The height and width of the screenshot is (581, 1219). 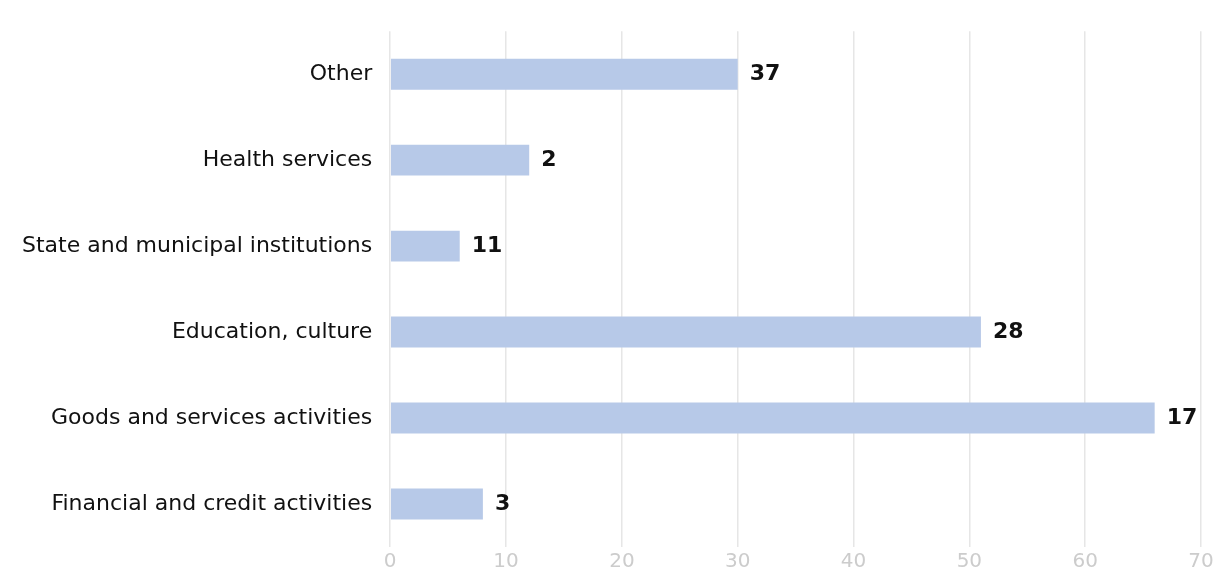 I want to click on annotation: 3, so click(x=502, y=502).